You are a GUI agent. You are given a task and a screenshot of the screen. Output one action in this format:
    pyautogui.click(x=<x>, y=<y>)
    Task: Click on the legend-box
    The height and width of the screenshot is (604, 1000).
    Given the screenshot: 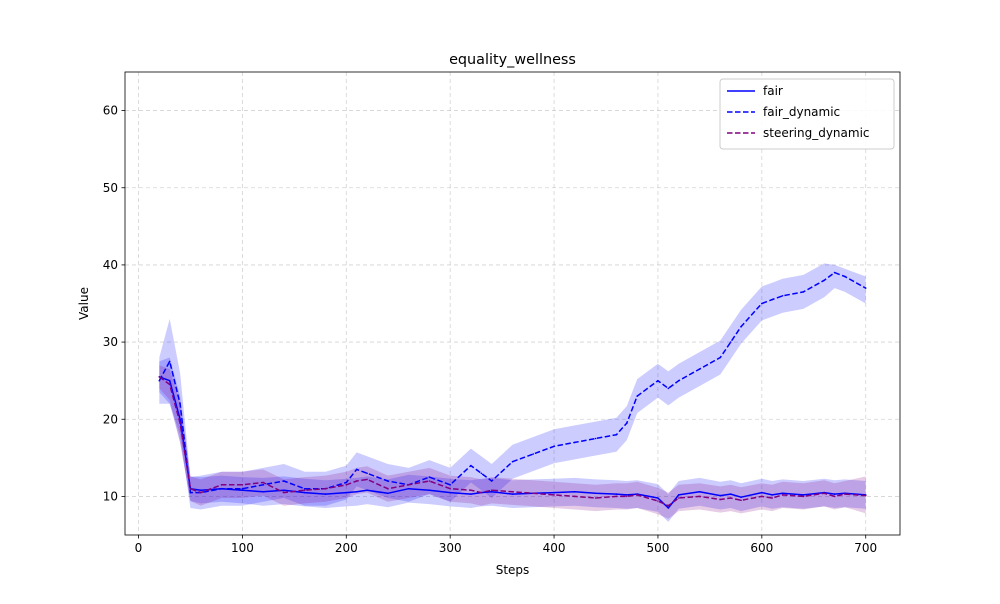 What is the action you would take?
    pyautogui.click(x=807, y=114)
    